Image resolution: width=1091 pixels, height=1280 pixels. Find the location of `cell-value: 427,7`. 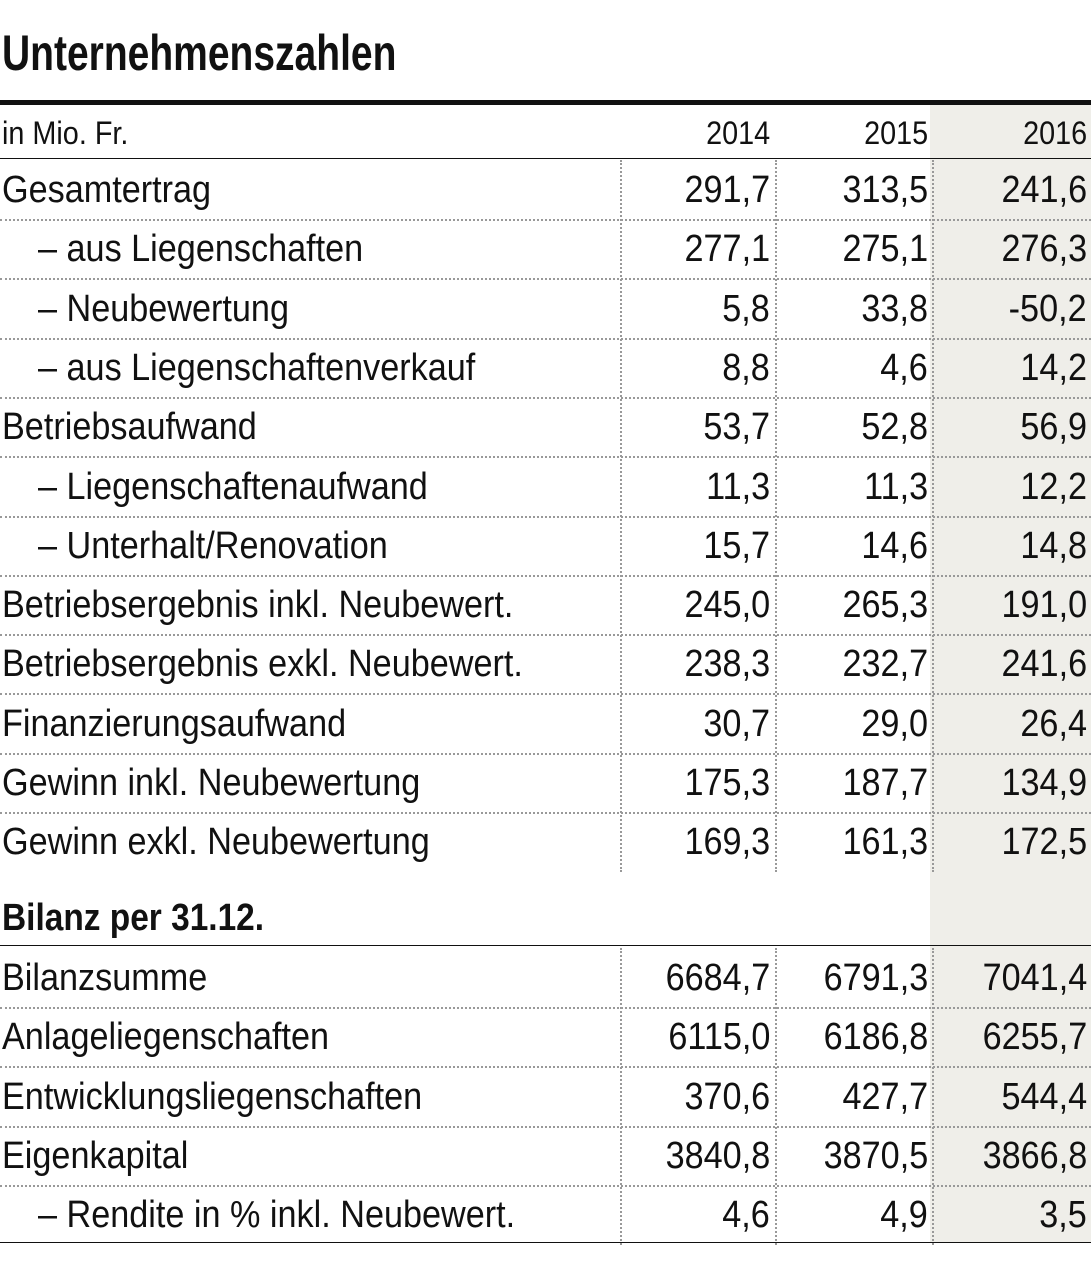

cell-value: 427,7 is located at coordinates (885, 1096).